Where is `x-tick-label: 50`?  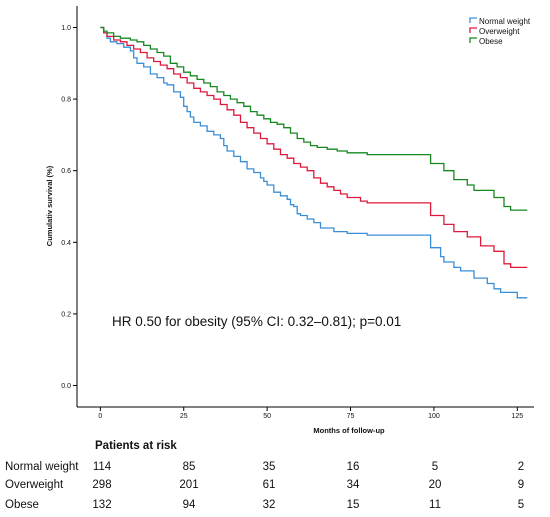
x-tick-label: 50 is located at coordinates (267, 416).